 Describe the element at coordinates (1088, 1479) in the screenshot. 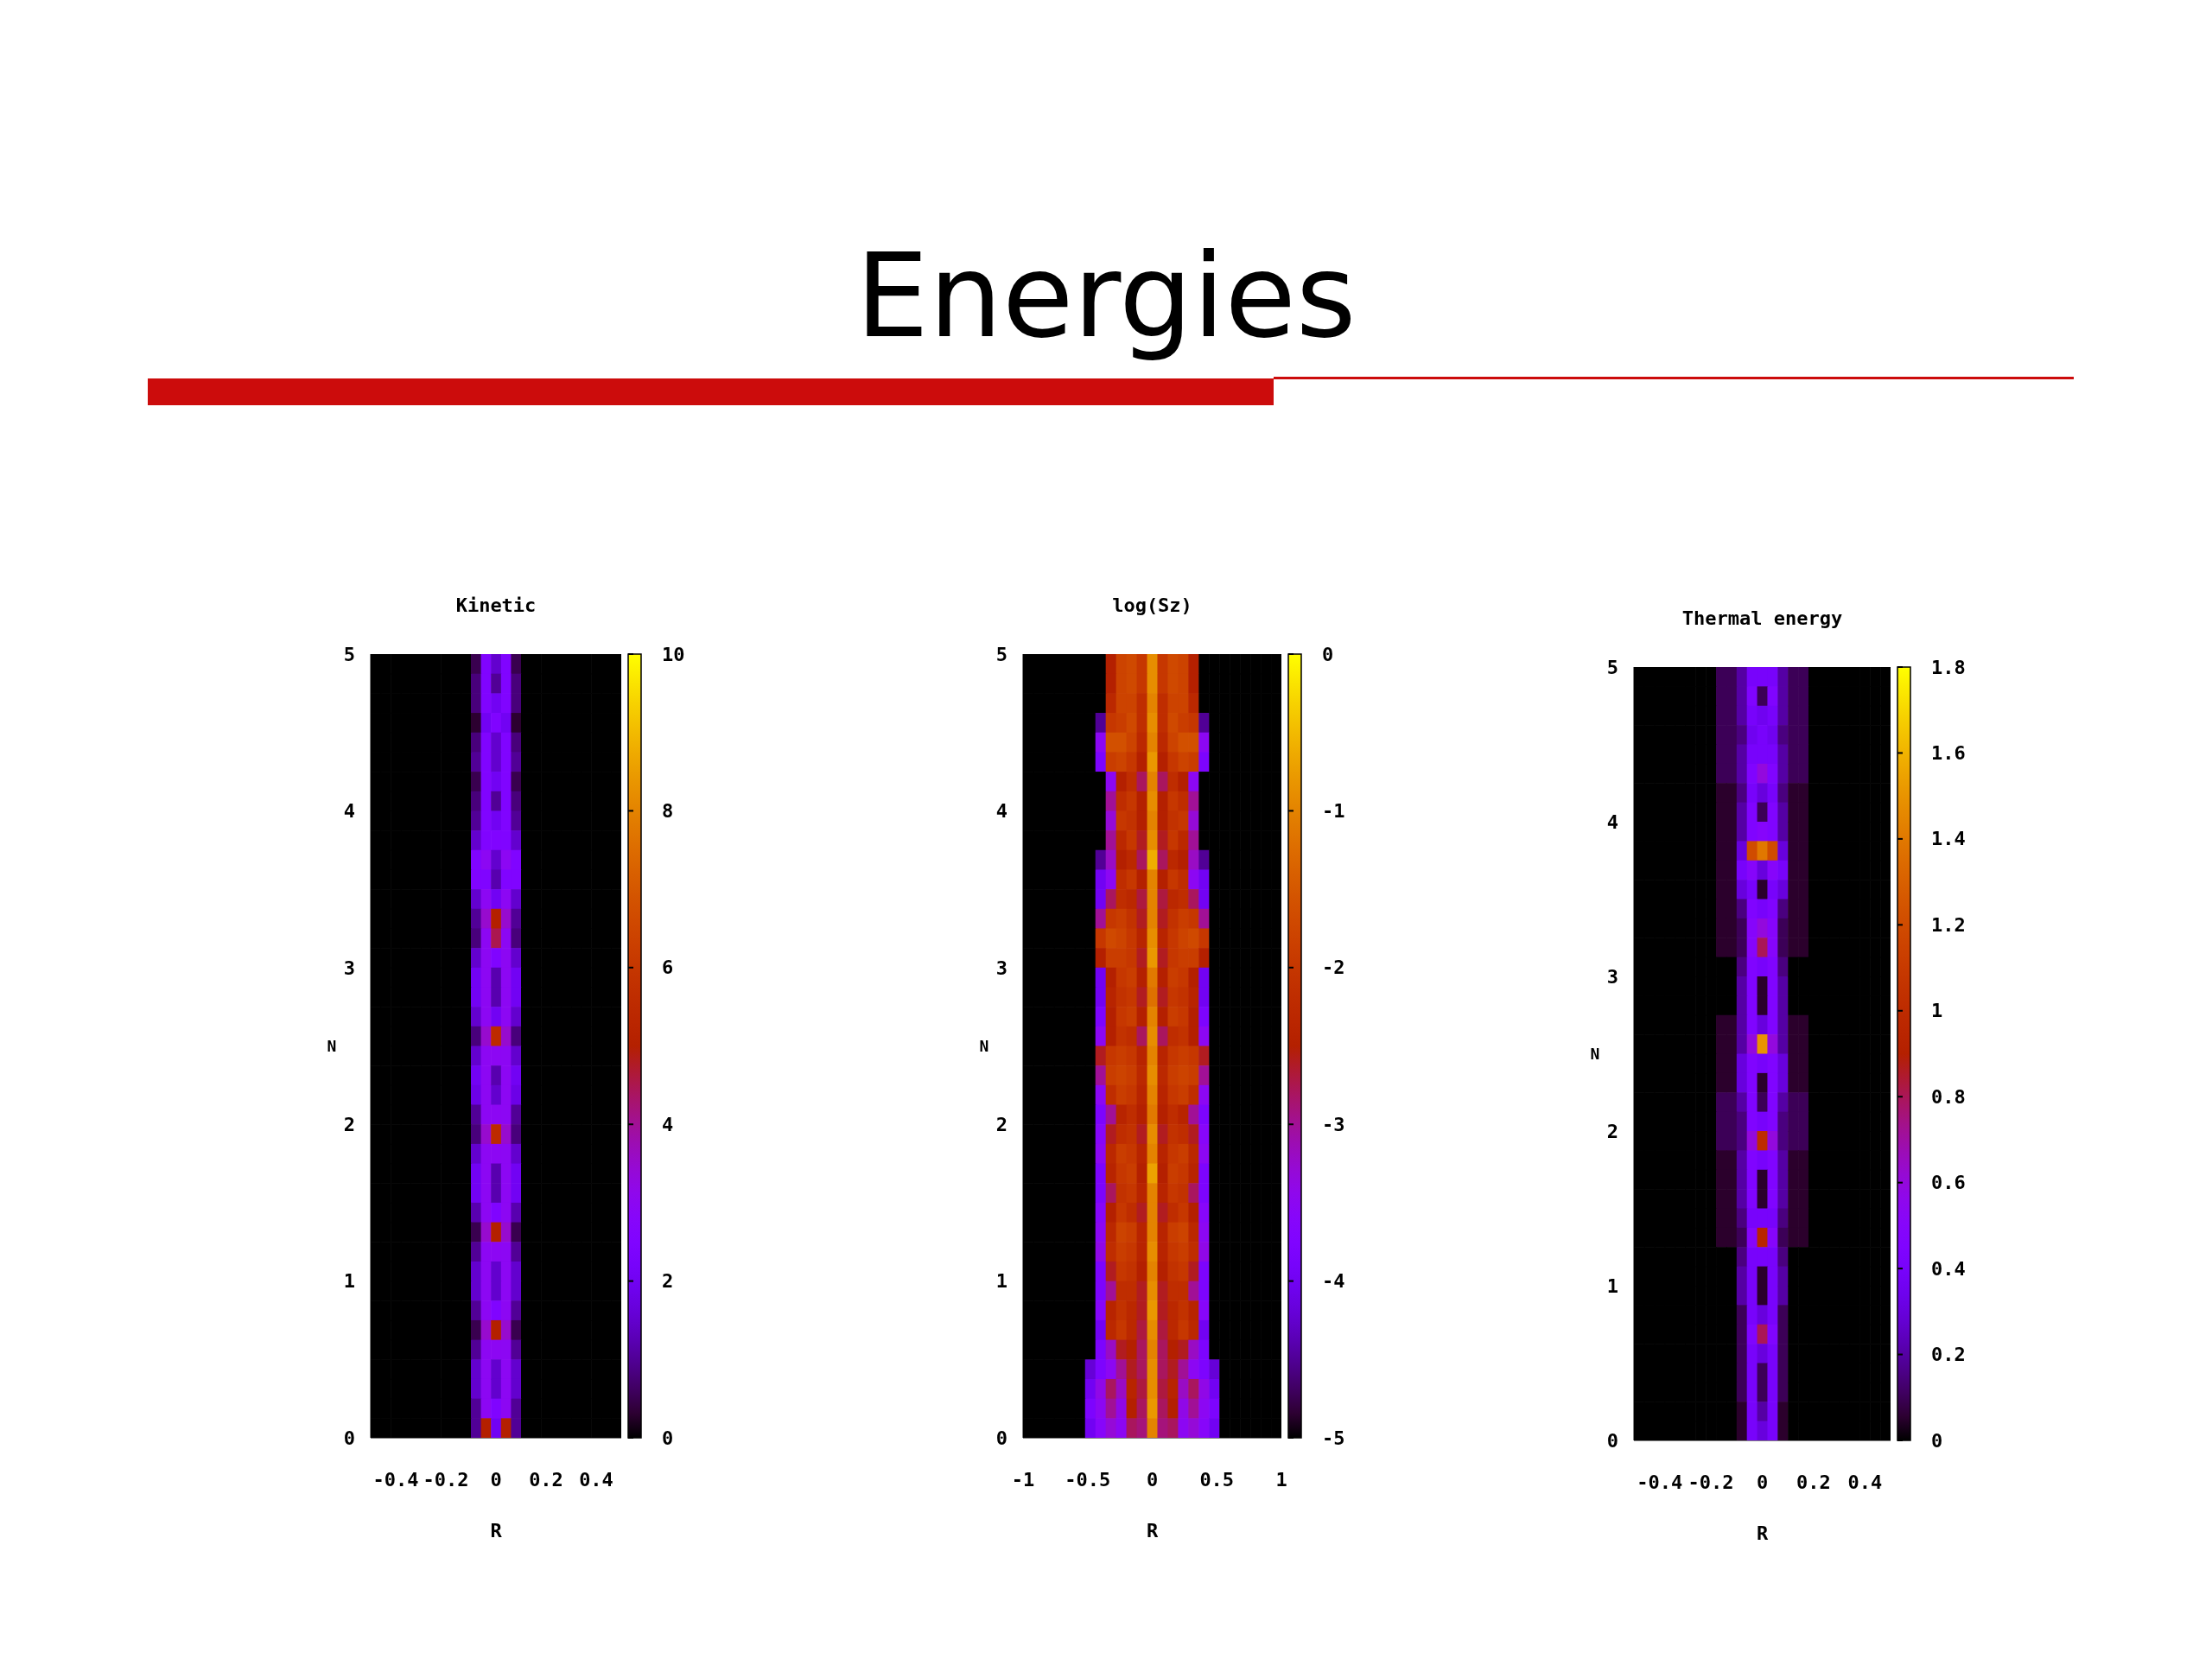

I see `x-tick-label: -0.5` at that location.